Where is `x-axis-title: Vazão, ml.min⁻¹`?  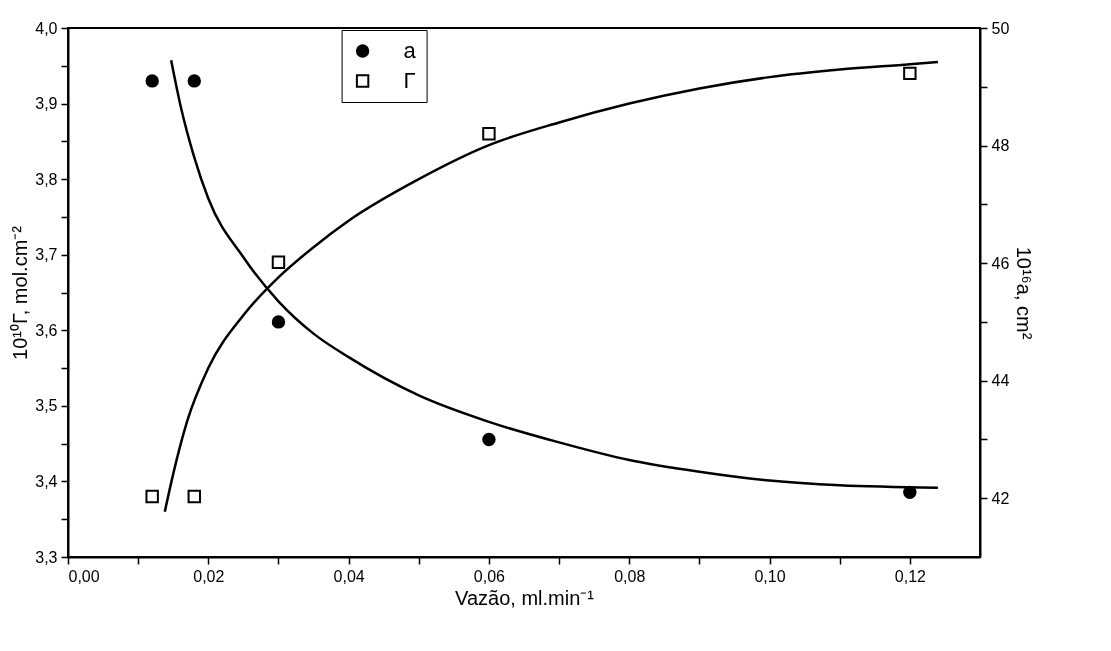
x-axis-title: Vazão, ml.min⁻¹ is located at coordinates (525, 597).